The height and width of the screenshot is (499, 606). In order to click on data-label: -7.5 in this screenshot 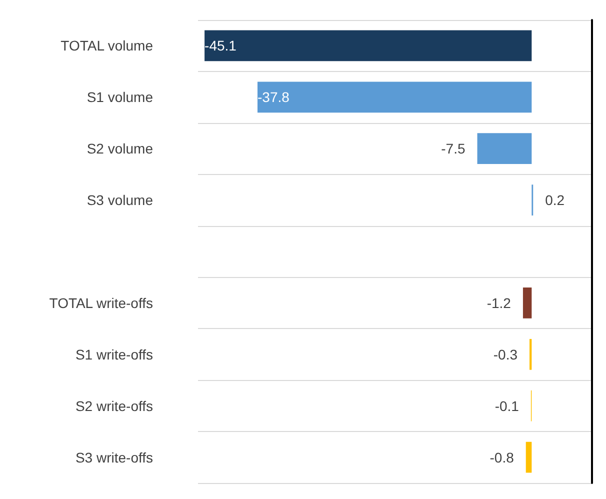, I will do `click(453, 148)`.